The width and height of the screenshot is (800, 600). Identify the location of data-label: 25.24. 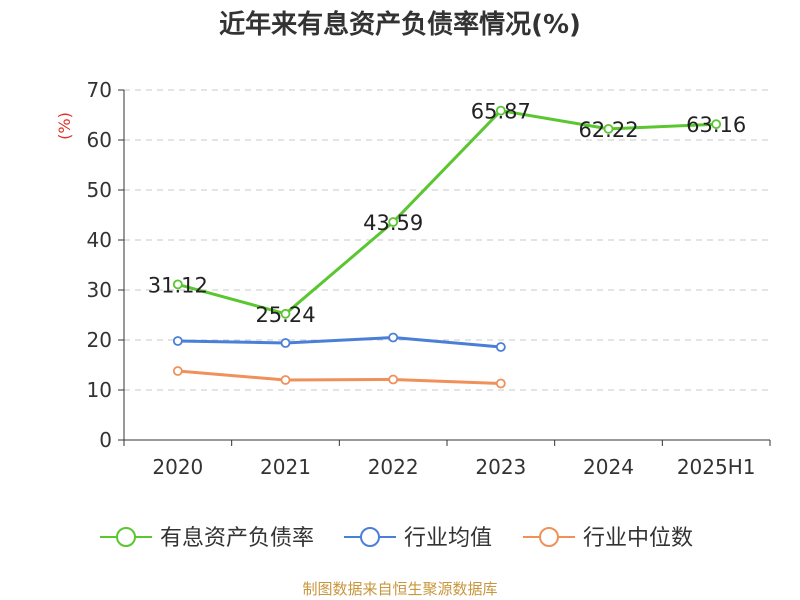
(285, 315).